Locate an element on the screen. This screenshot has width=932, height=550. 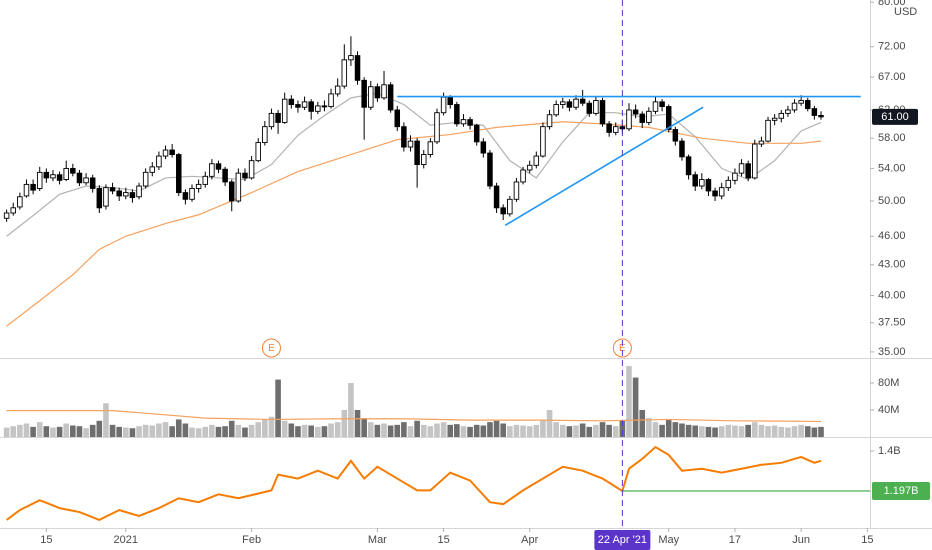
y-tick-label: 80M is located at coordinates (888, 383).